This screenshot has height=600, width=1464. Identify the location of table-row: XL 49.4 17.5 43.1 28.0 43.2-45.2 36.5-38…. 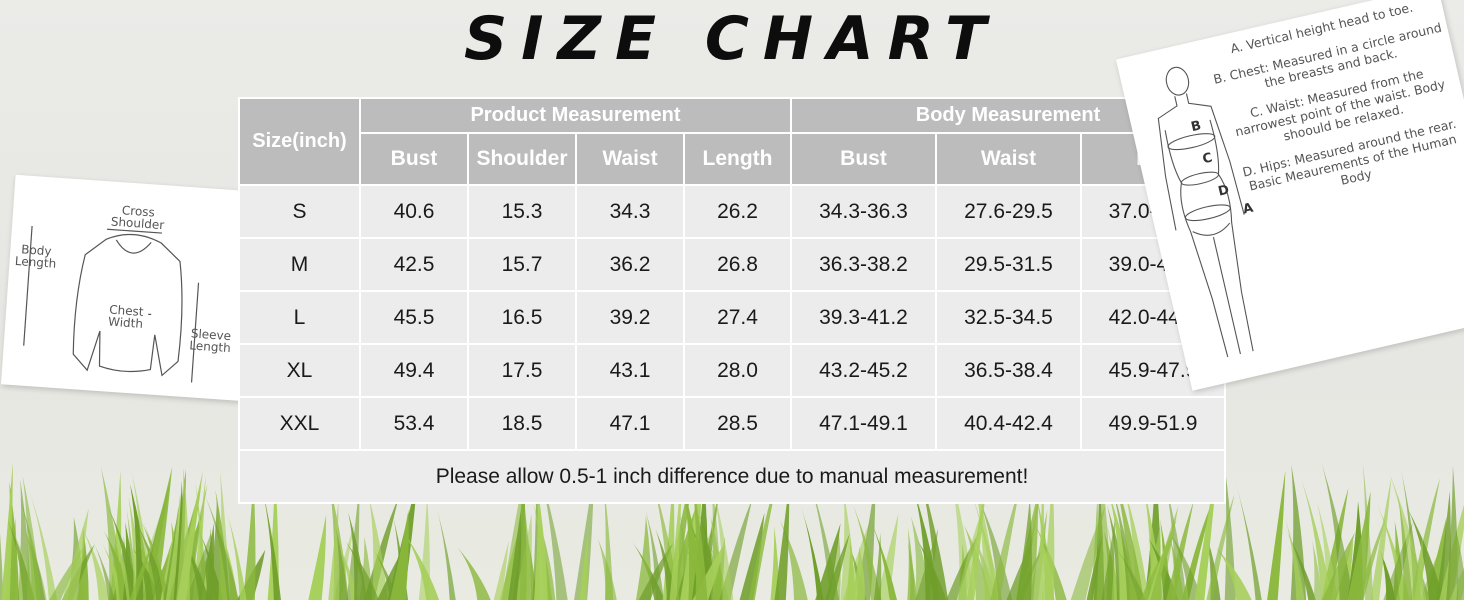
(732, 370).